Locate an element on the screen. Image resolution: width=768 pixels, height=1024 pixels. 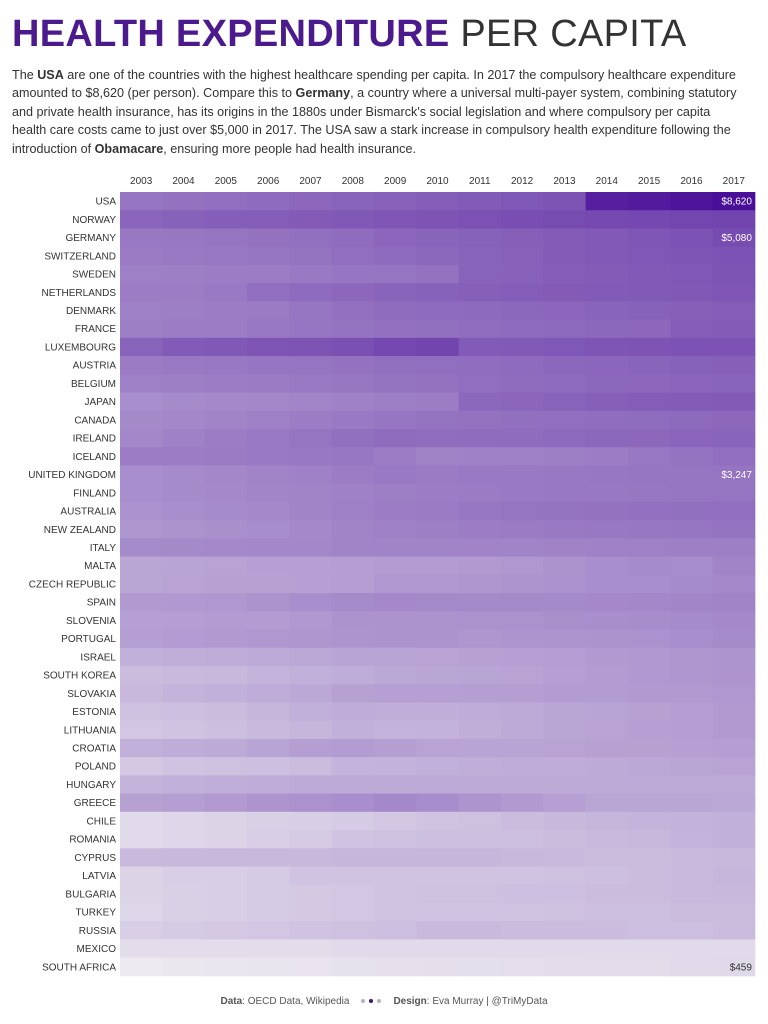
year-tick-label: 2005 is located at coordinates (226, 181).